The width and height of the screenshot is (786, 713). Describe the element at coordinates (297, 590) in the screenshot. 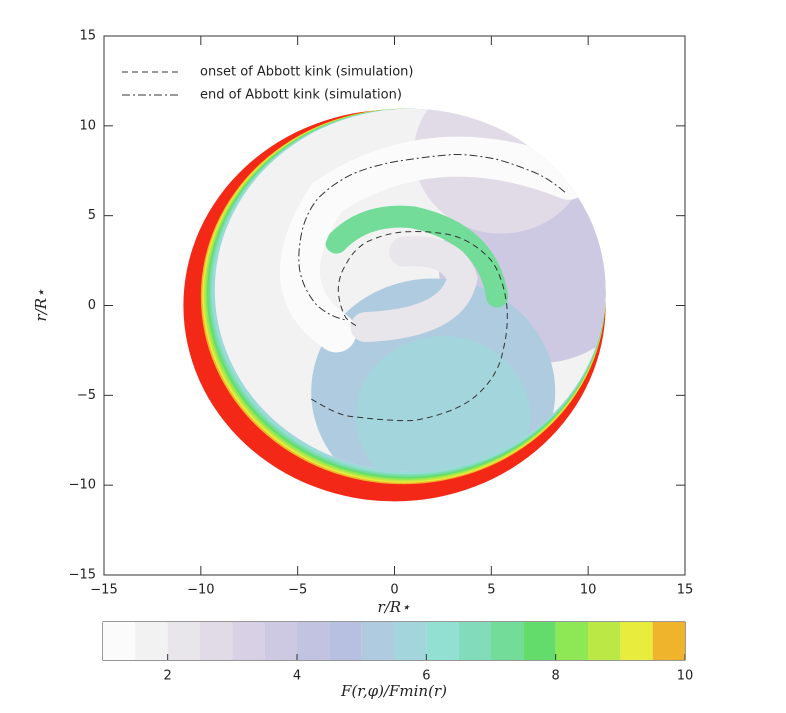

I see `x-tick-label: −5` at that location.